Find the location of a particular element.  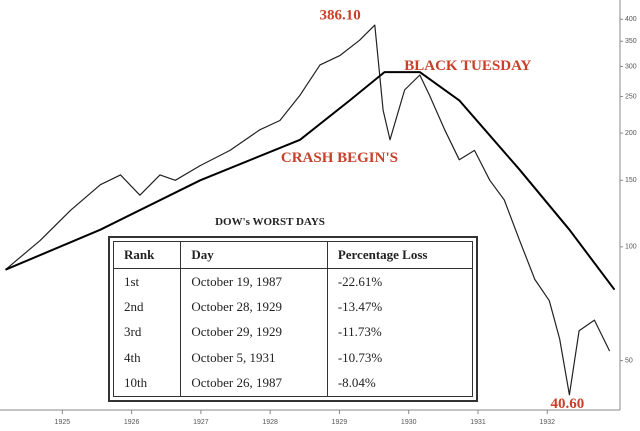

x-tick-label: 1932 is located at coordinates (547, 422).